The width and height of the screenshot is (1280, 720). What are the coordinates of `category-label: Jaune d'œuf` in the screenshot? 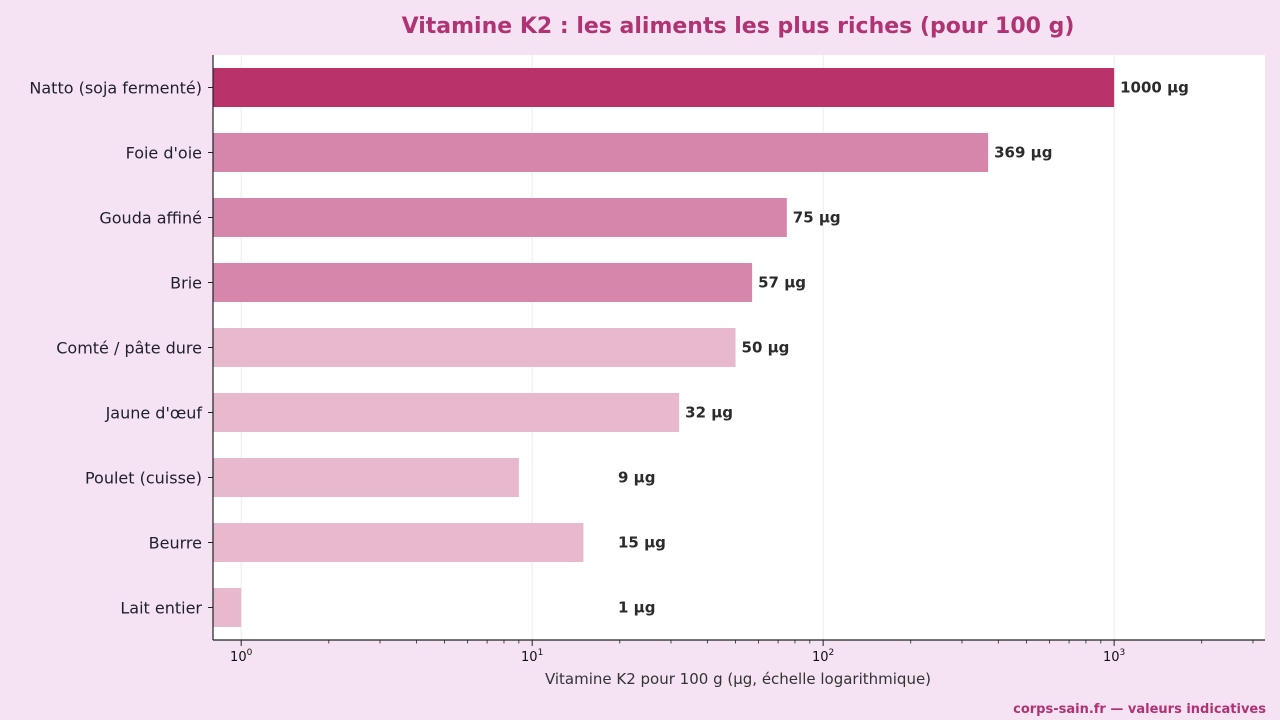 It's located at (154, 413).